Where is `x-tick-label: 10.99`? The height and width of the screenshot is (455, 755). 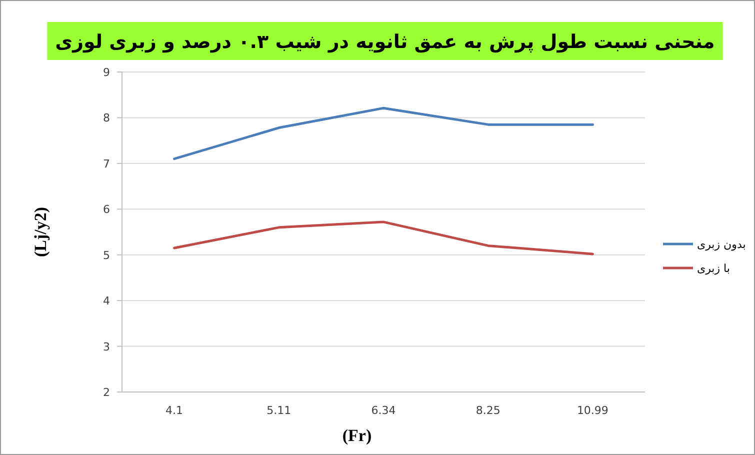
x-tick-label: 10.99 is located at coordinates (592, 410).